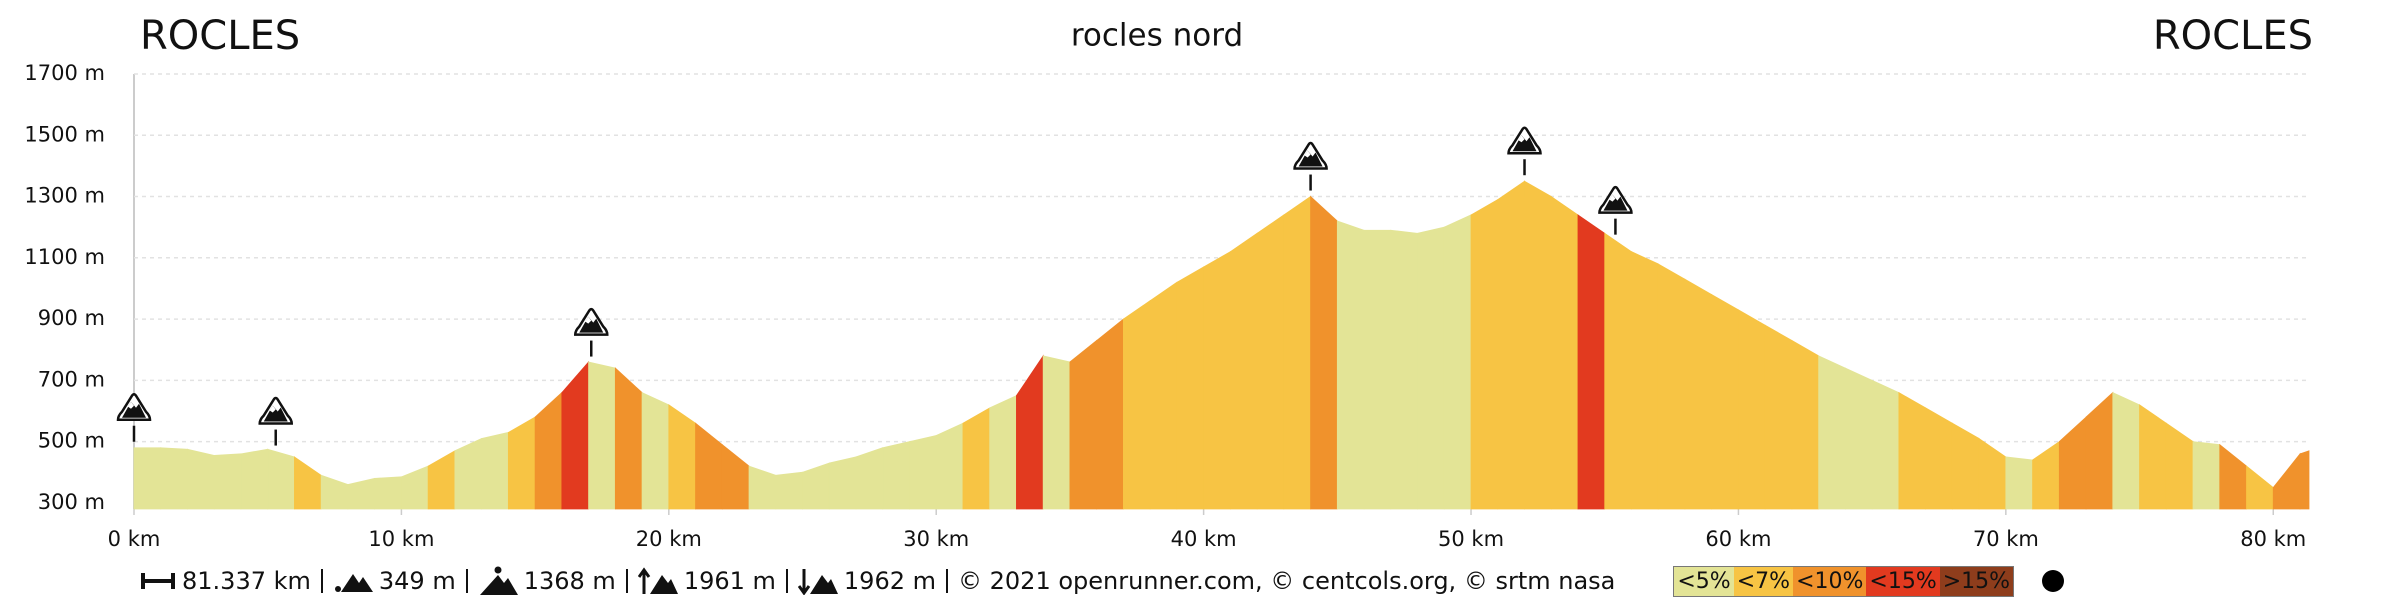  What do you see at coordinates (2053, 581) in the screenshot?
I see `position-dot` at bounding box center [2053, 581].